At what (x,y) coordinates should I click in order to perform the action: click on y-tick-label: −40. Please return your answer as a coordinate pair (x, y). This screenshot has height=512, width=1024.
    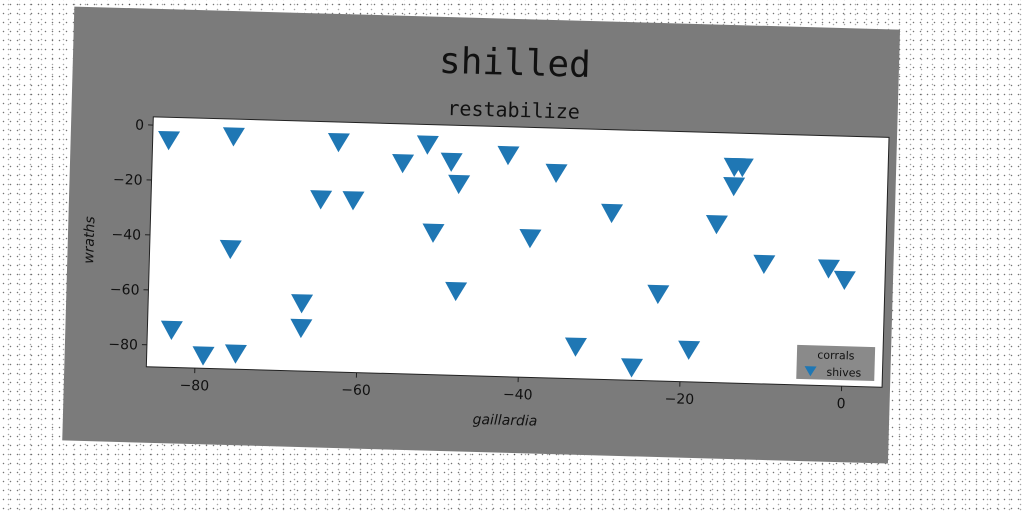
    Looking at the image, I should click on (126, 235).